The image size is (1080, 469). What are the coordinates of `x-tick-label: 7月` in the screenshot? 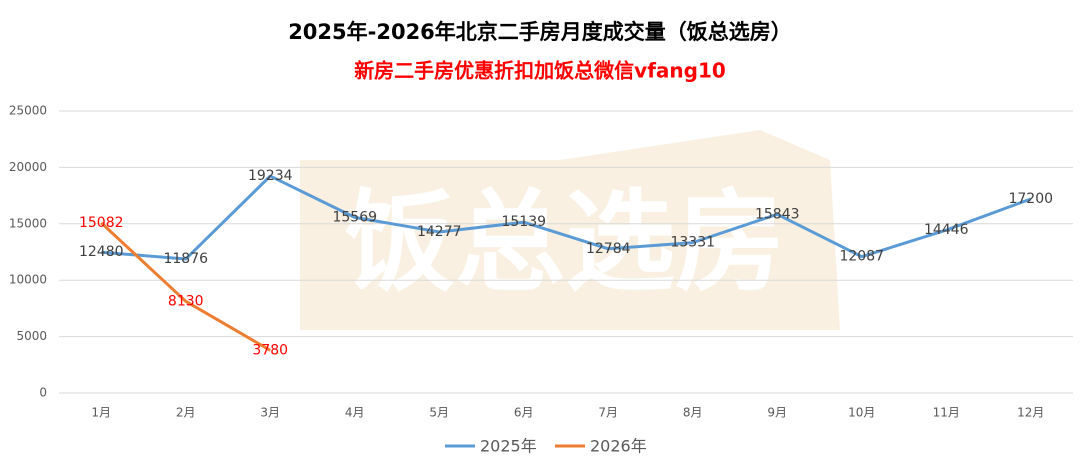 It's located at (608, 413).